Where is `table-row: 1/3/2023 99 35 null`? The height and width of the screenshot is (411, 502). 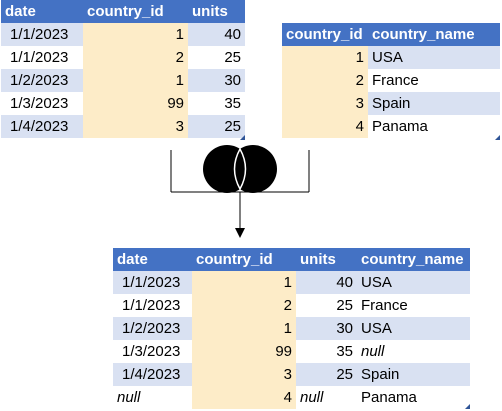
table-row: 1/3/2023 99 35 null is located at coordinates (291, 351).